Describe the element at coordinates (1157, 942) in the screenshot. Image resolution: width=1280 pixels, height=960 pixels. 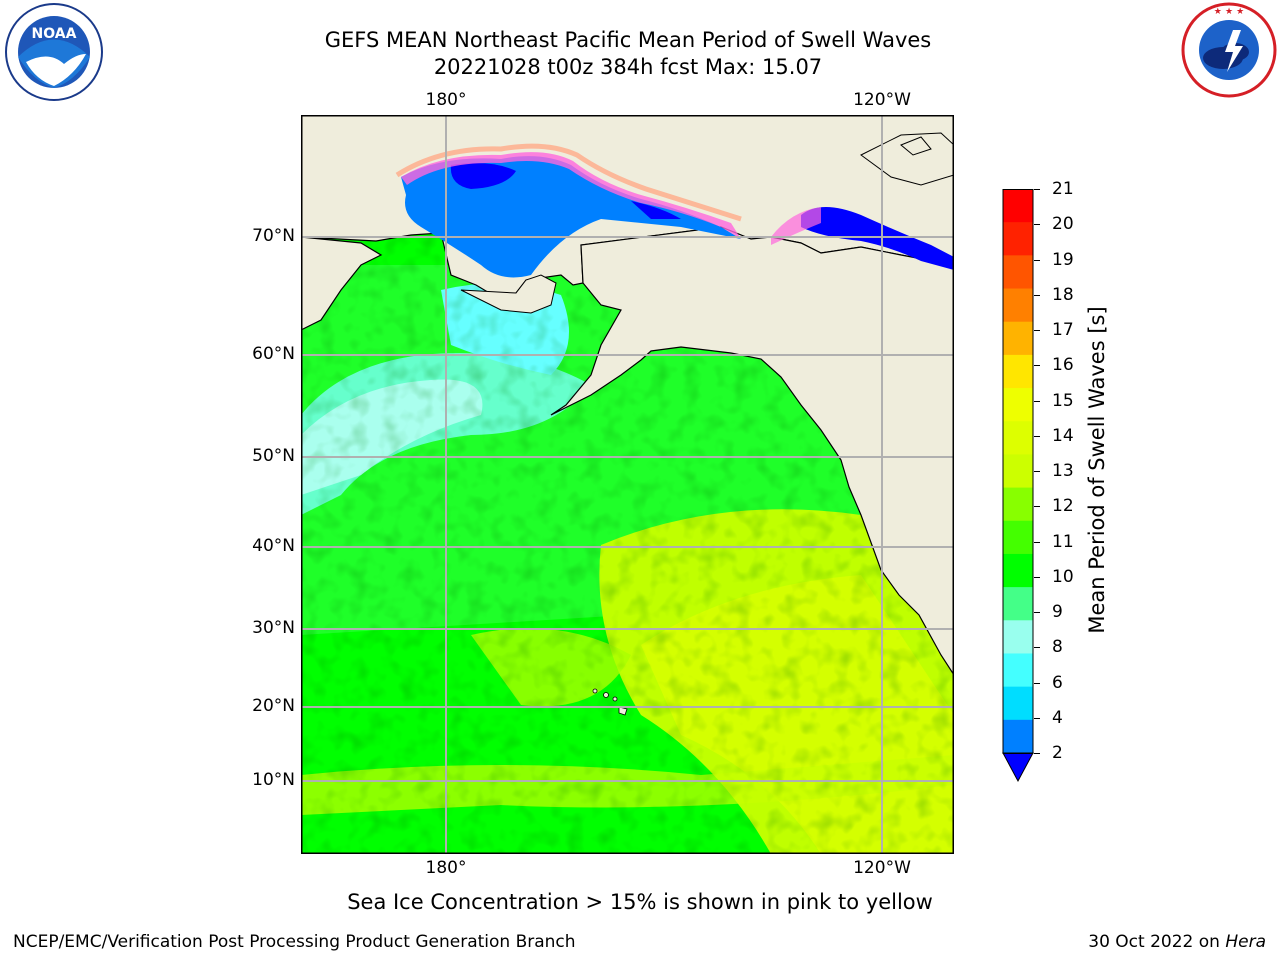
I see `date-prefix: 30 Oct 2022 on` at that location.